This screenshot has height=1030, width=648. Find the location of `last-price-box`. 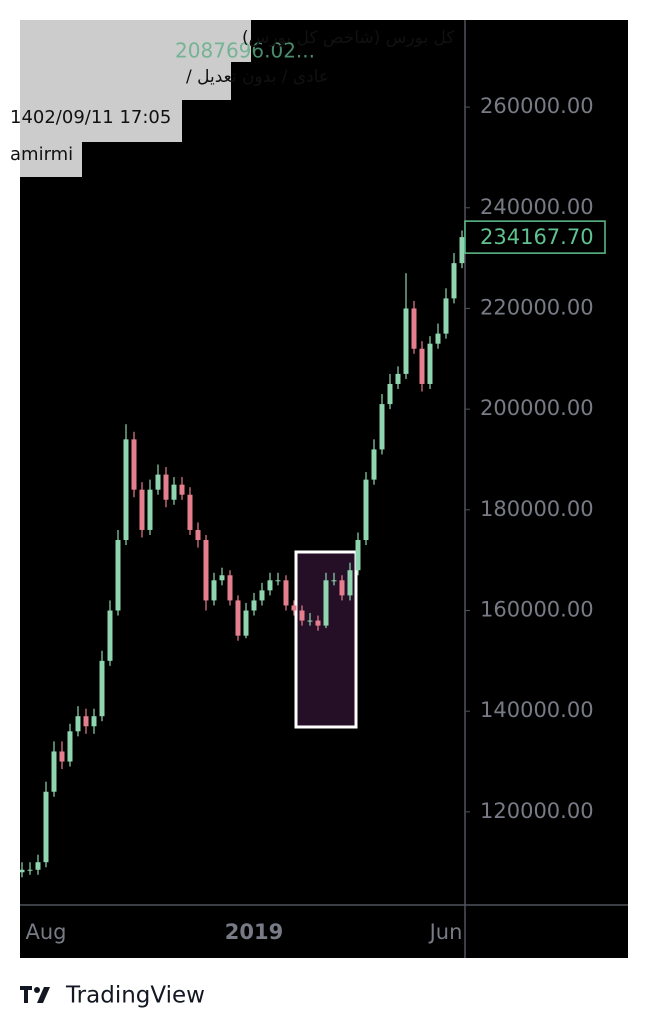

last-price-box is located at coordinates (535, 237).